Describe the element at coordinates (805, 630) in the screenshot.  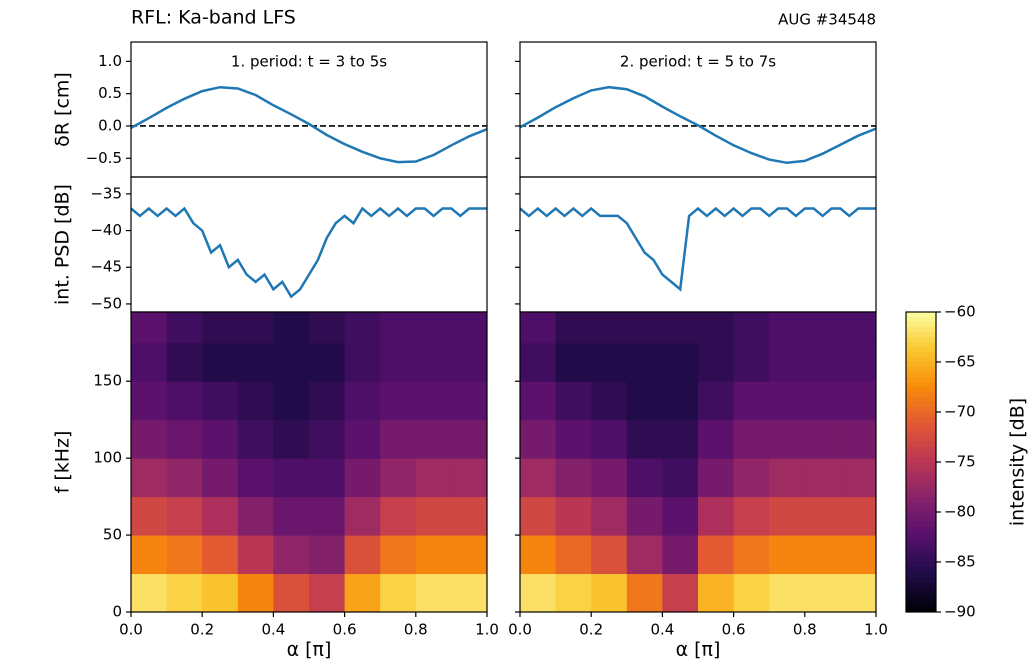
I see `x-tick-label: 0.8` at that location.